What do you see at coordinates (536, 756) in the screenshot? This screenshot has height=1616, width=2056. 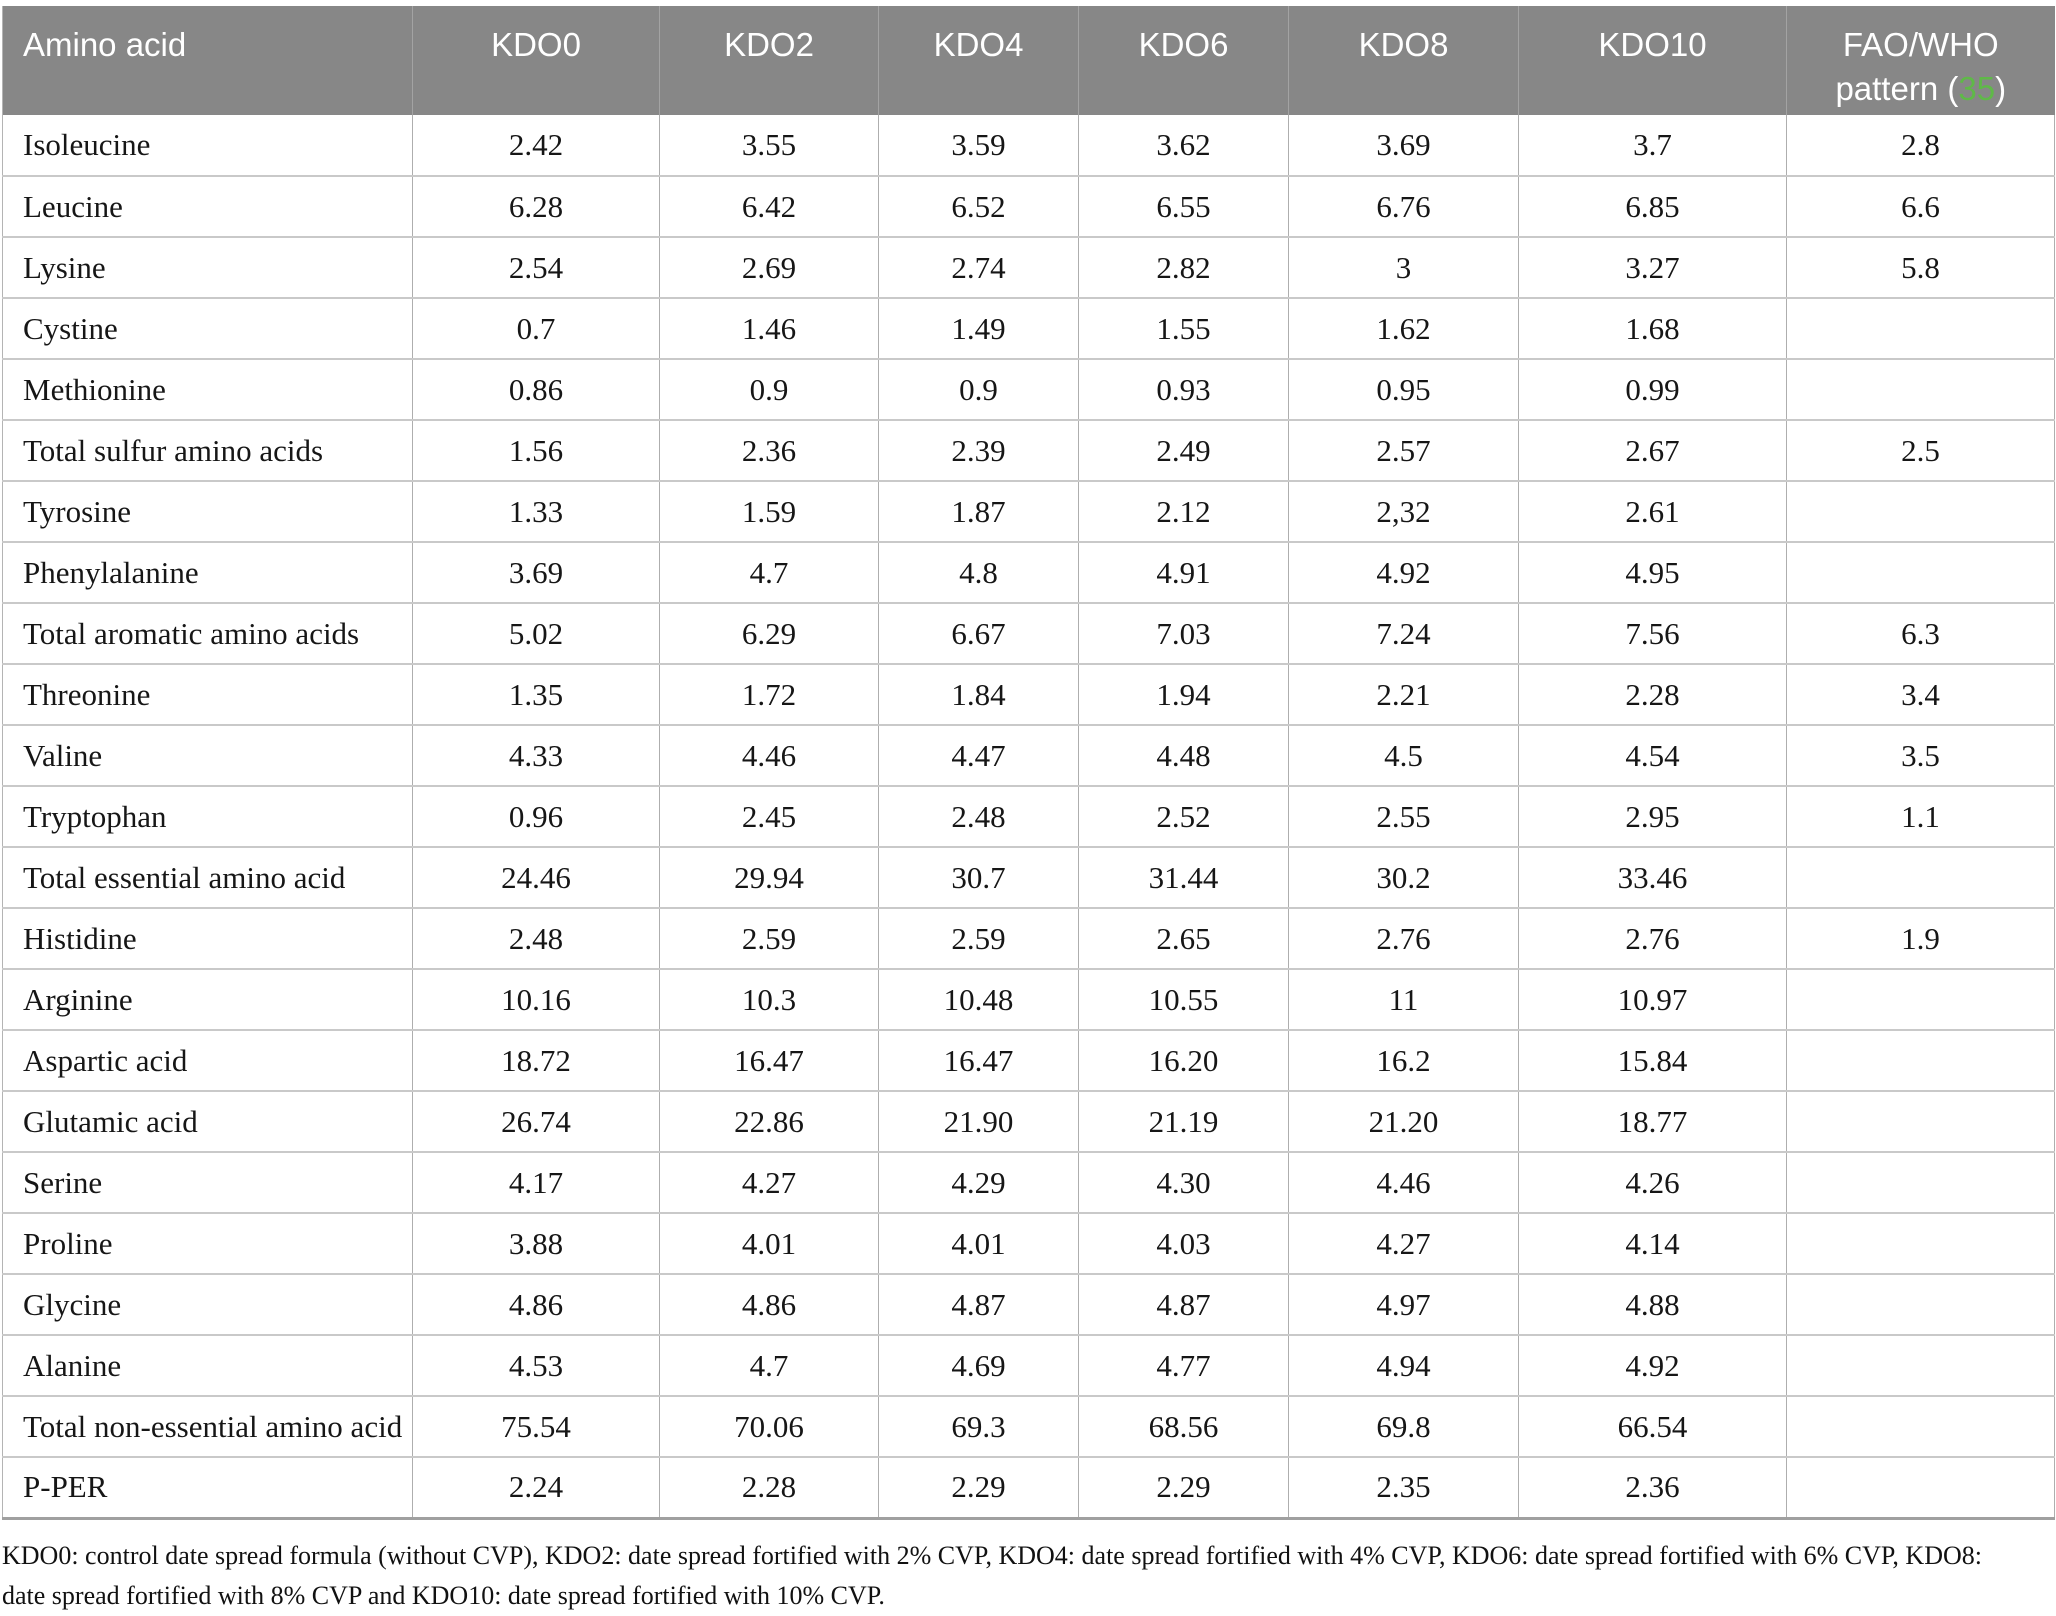 I see `cell-value: 4.33` at bounding box center [536, 756].